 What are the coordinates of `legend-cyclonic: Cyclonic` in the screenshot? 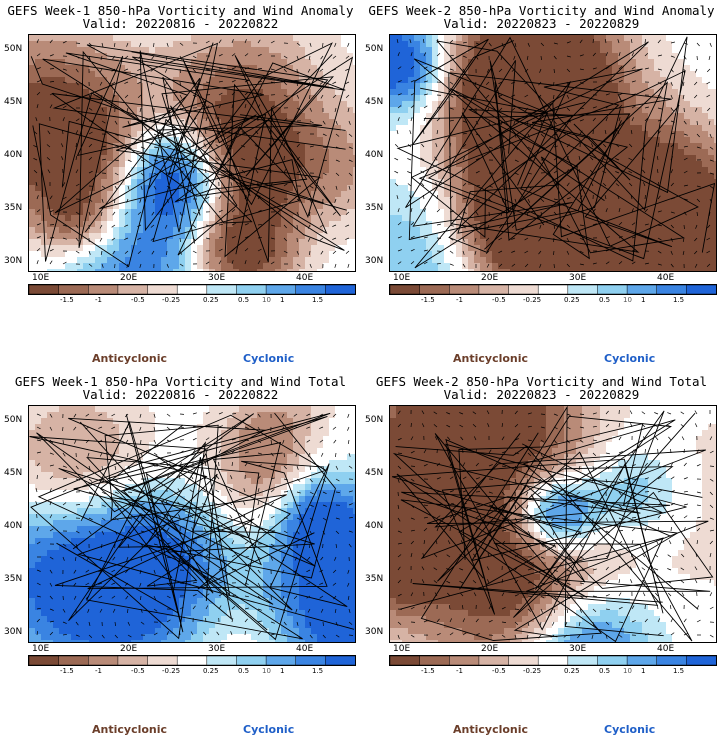 It's located at (269, 358).